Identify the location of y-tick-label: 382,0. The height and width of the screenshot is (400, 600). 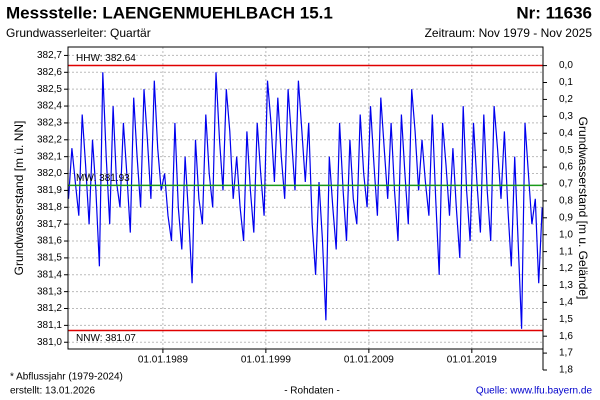
(49, 173).